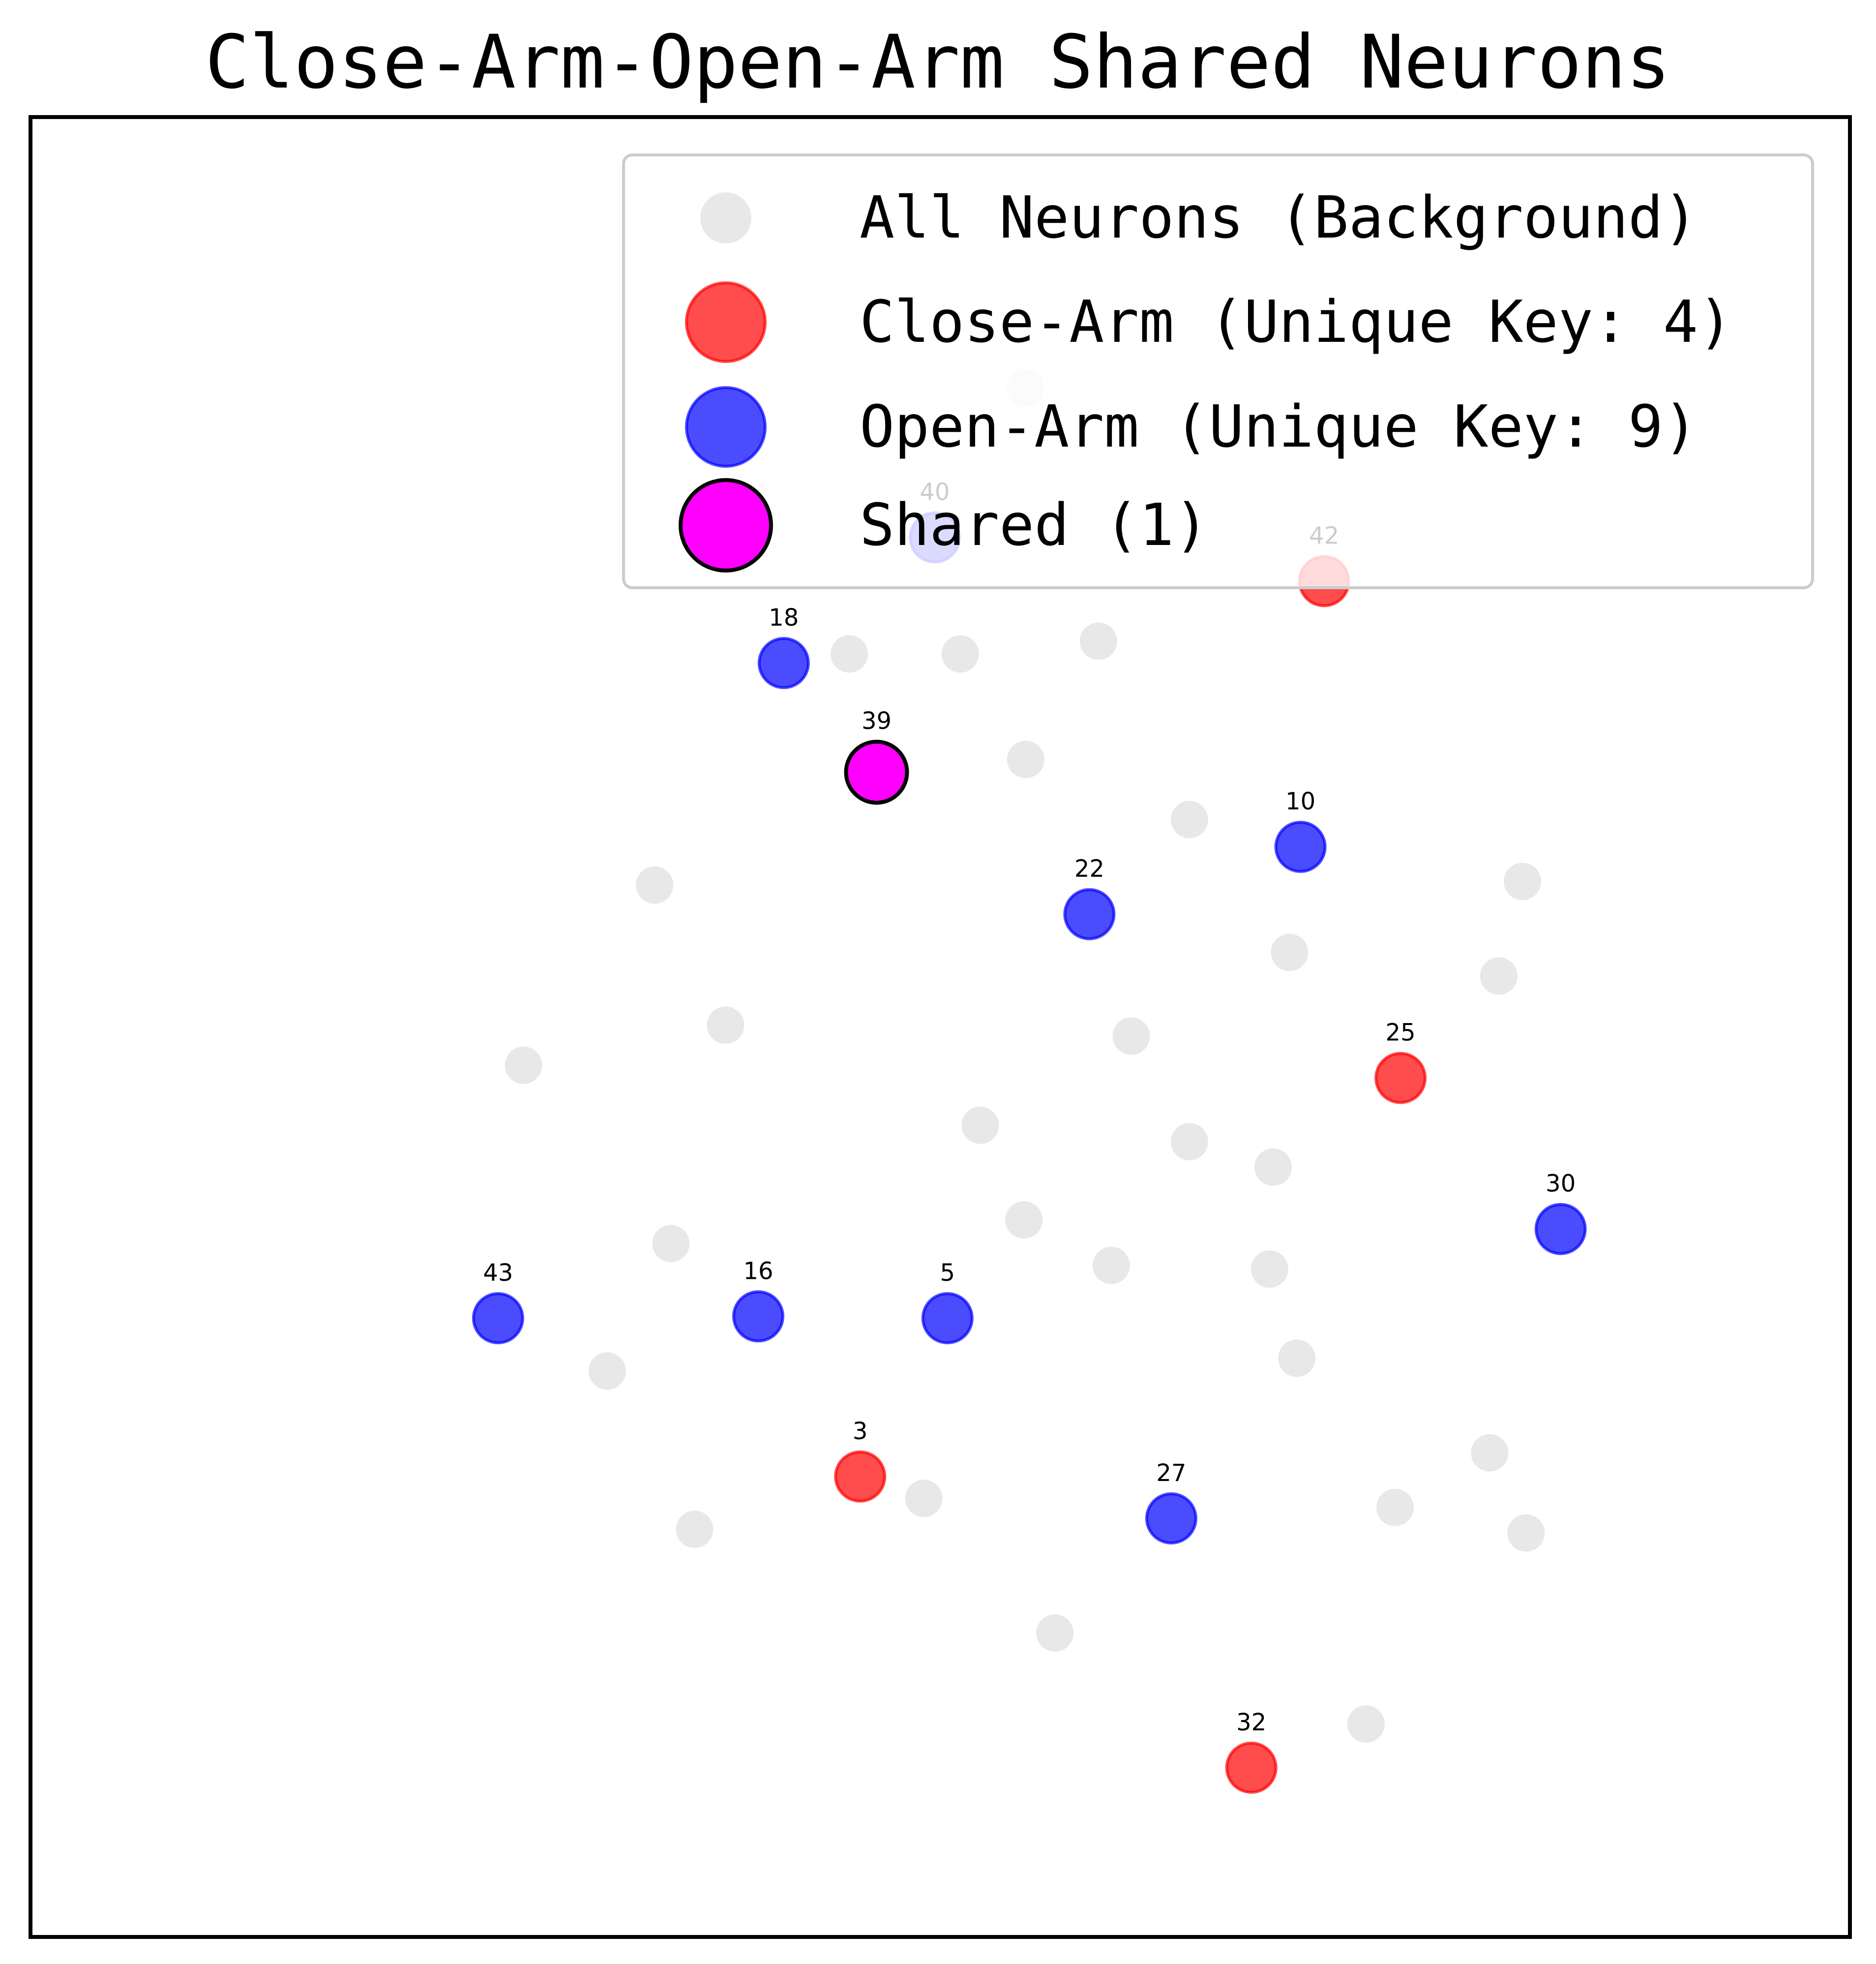 This screenshot has width=1876, height=1964. Describe the element at coordinates (1401, 1033) in the screenshot. I see `point-label: 25` at that location.